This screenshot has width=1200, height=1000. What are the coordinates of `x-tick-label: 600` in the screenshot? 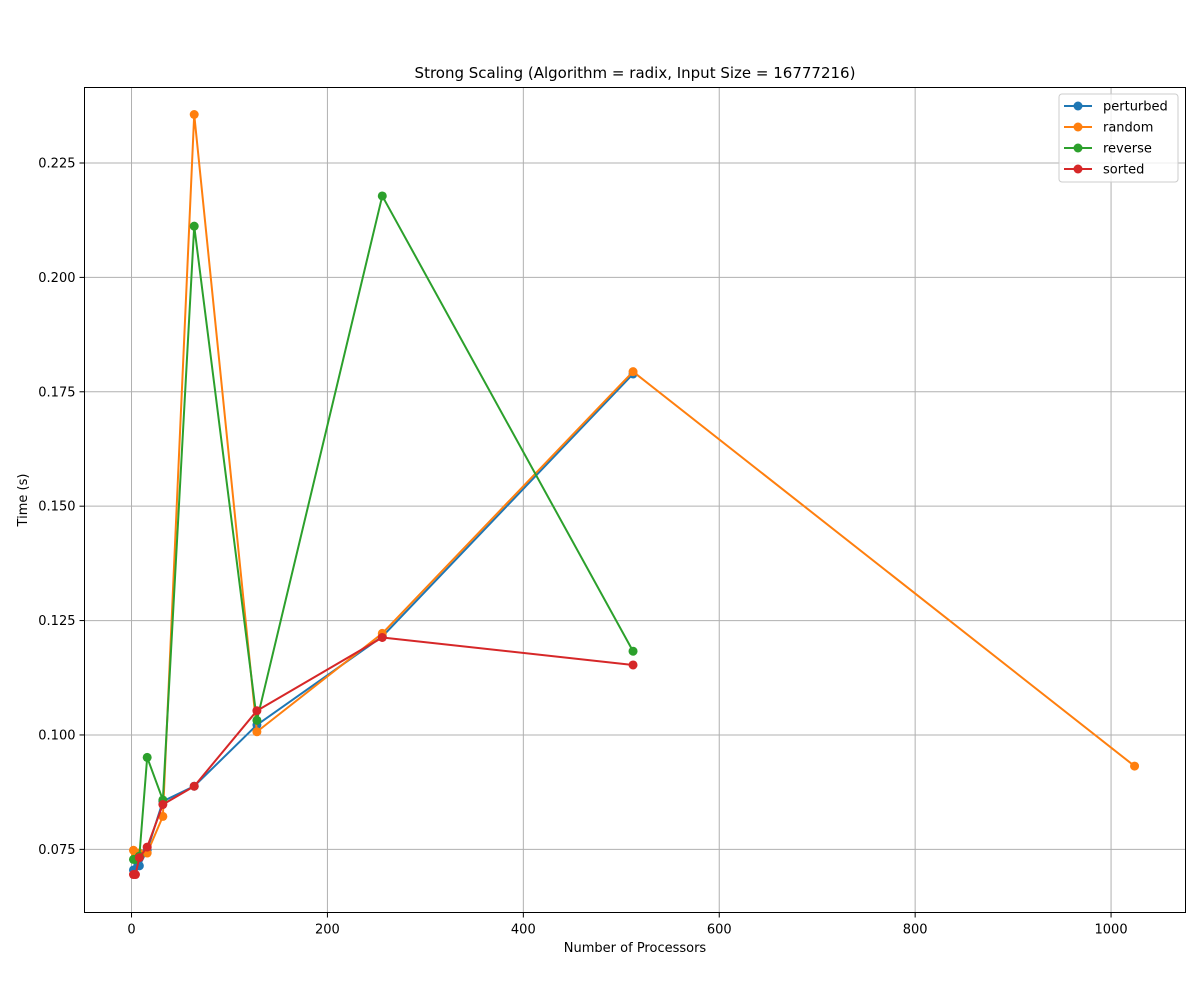 It's located at (719, 930).